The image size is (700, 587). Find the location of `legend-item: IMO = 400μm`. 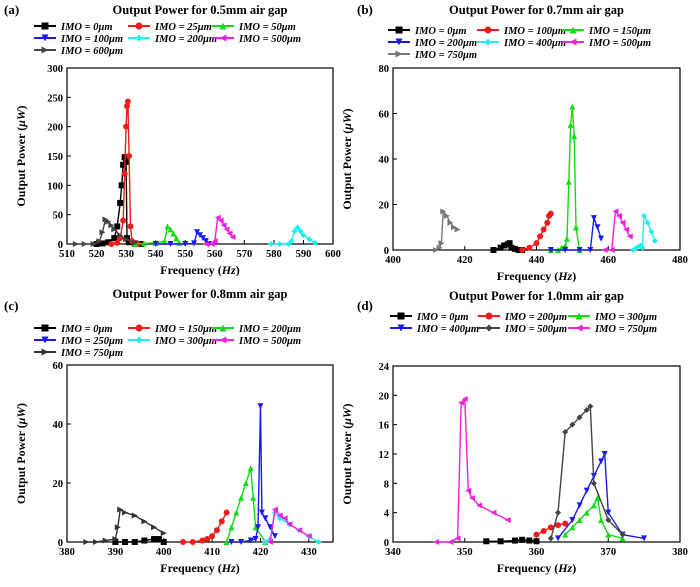

legend-item: IMO = 400μm is located at coordinates (434, 329).